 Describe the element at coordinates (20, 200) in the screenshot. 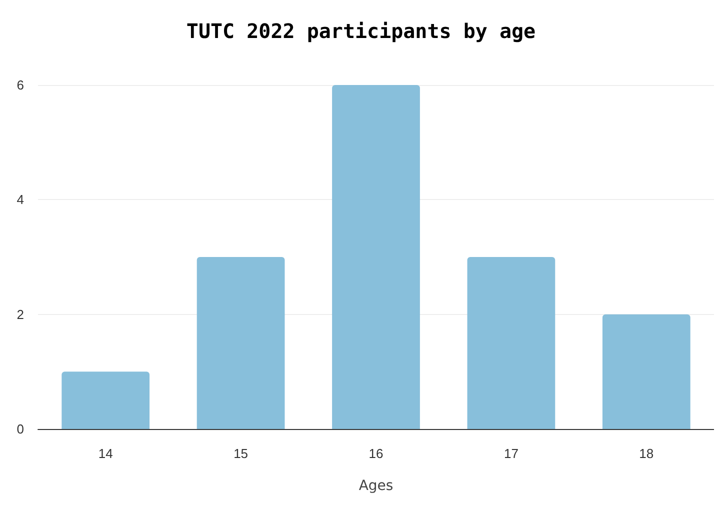

I see `y-tick-label: 4` at that location.